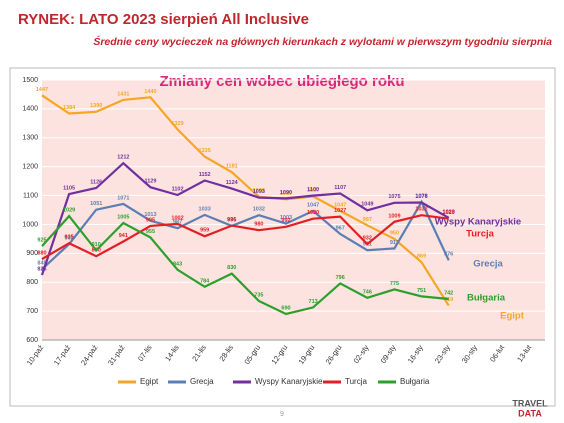 The width and height of the screenshot is (564, 423). Describe the element at coordinates (340, 211) in the screenshot. I see `value-label: 1027` at that location.